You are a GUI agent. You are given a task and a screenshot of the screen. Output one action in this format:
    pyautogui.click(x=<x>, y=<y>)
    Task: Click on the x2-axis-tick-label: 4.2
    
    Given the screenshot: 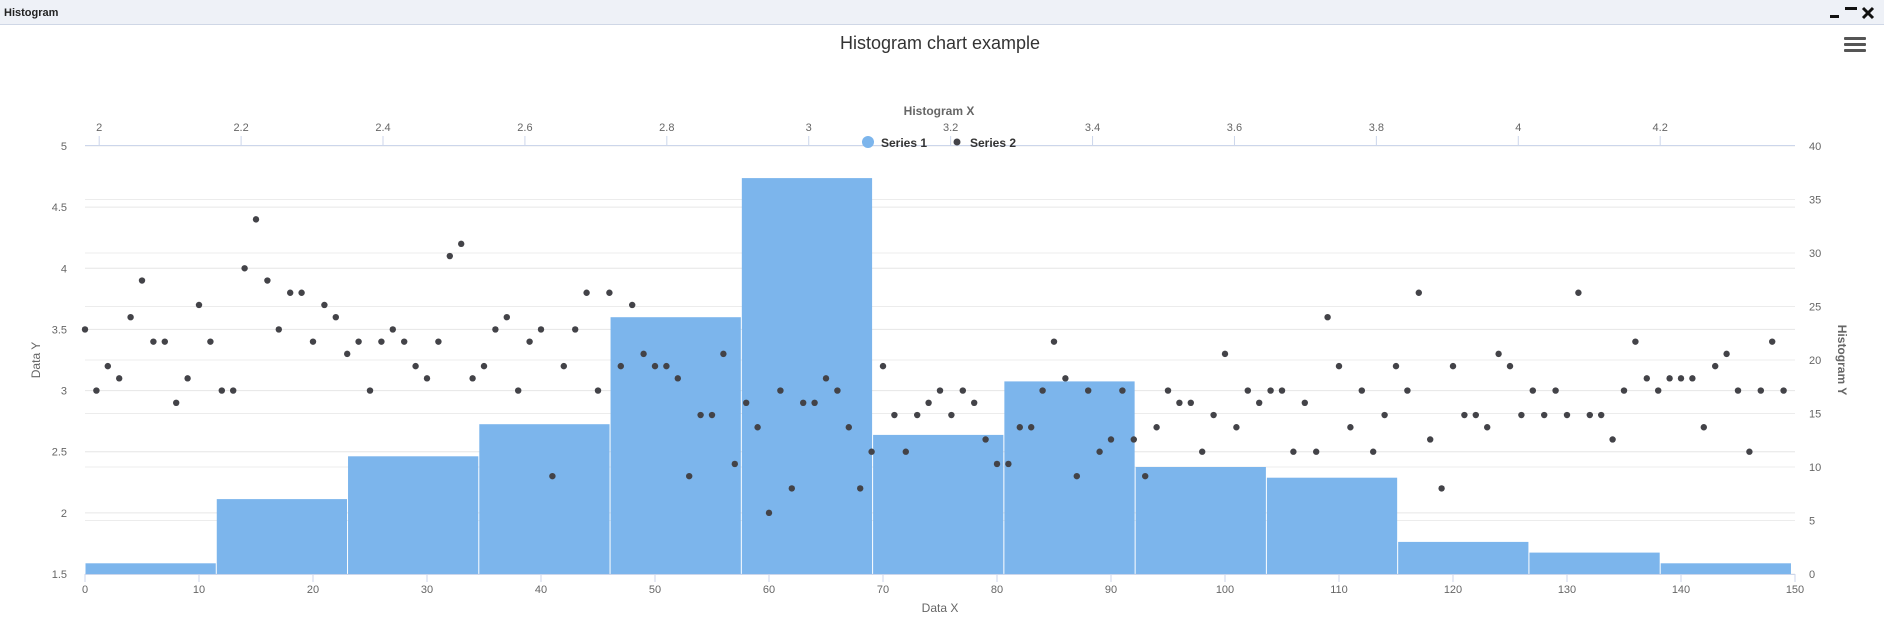 What is the action you would take?
    pyautogui.click(x=1660, y=128)
    